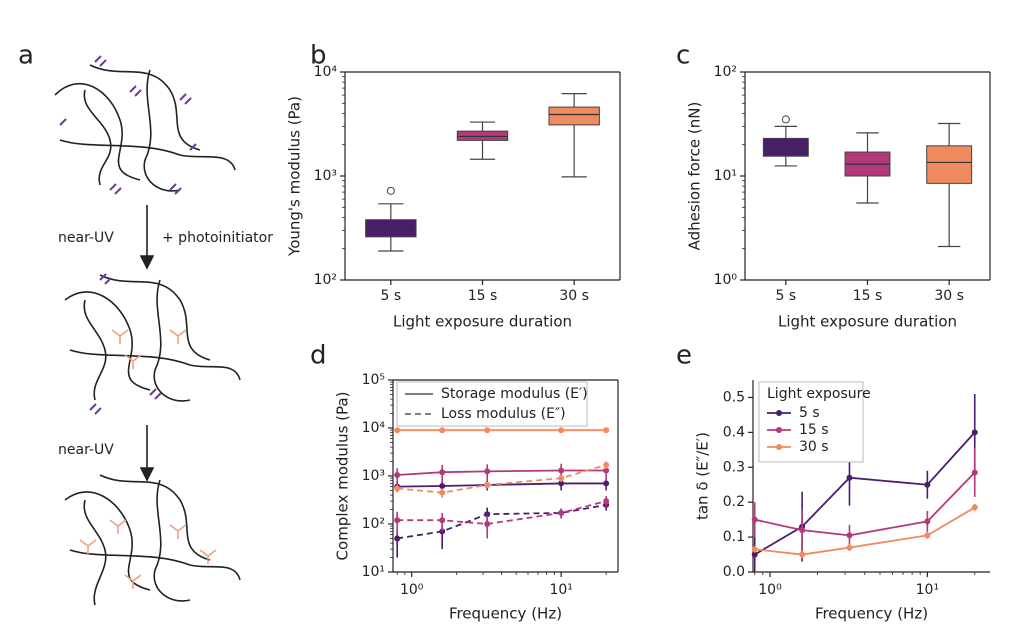  What do you see at coordinates (734, 537) in the screenshot?
I see `y-tick-label: 0.1` at bounding box center [734, 537].